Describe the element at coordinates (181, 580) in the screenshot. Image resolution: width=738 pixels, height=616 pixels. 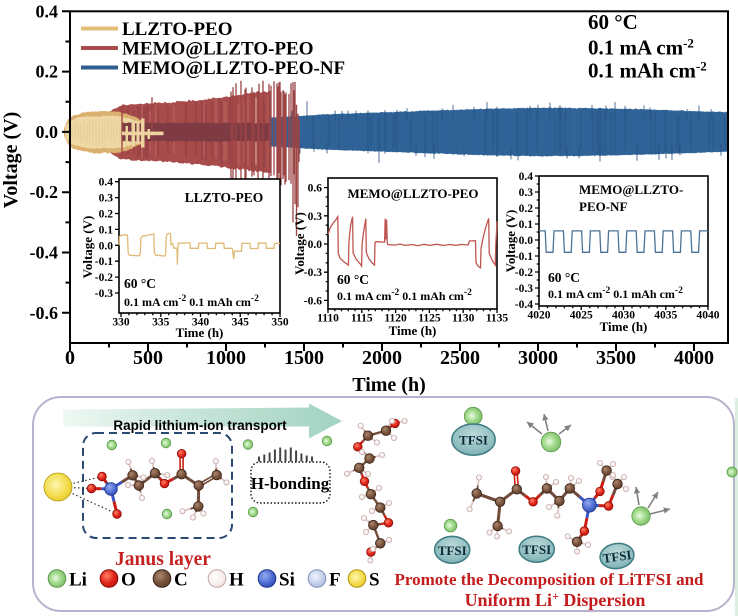
I see `svg-text: C` at that location.